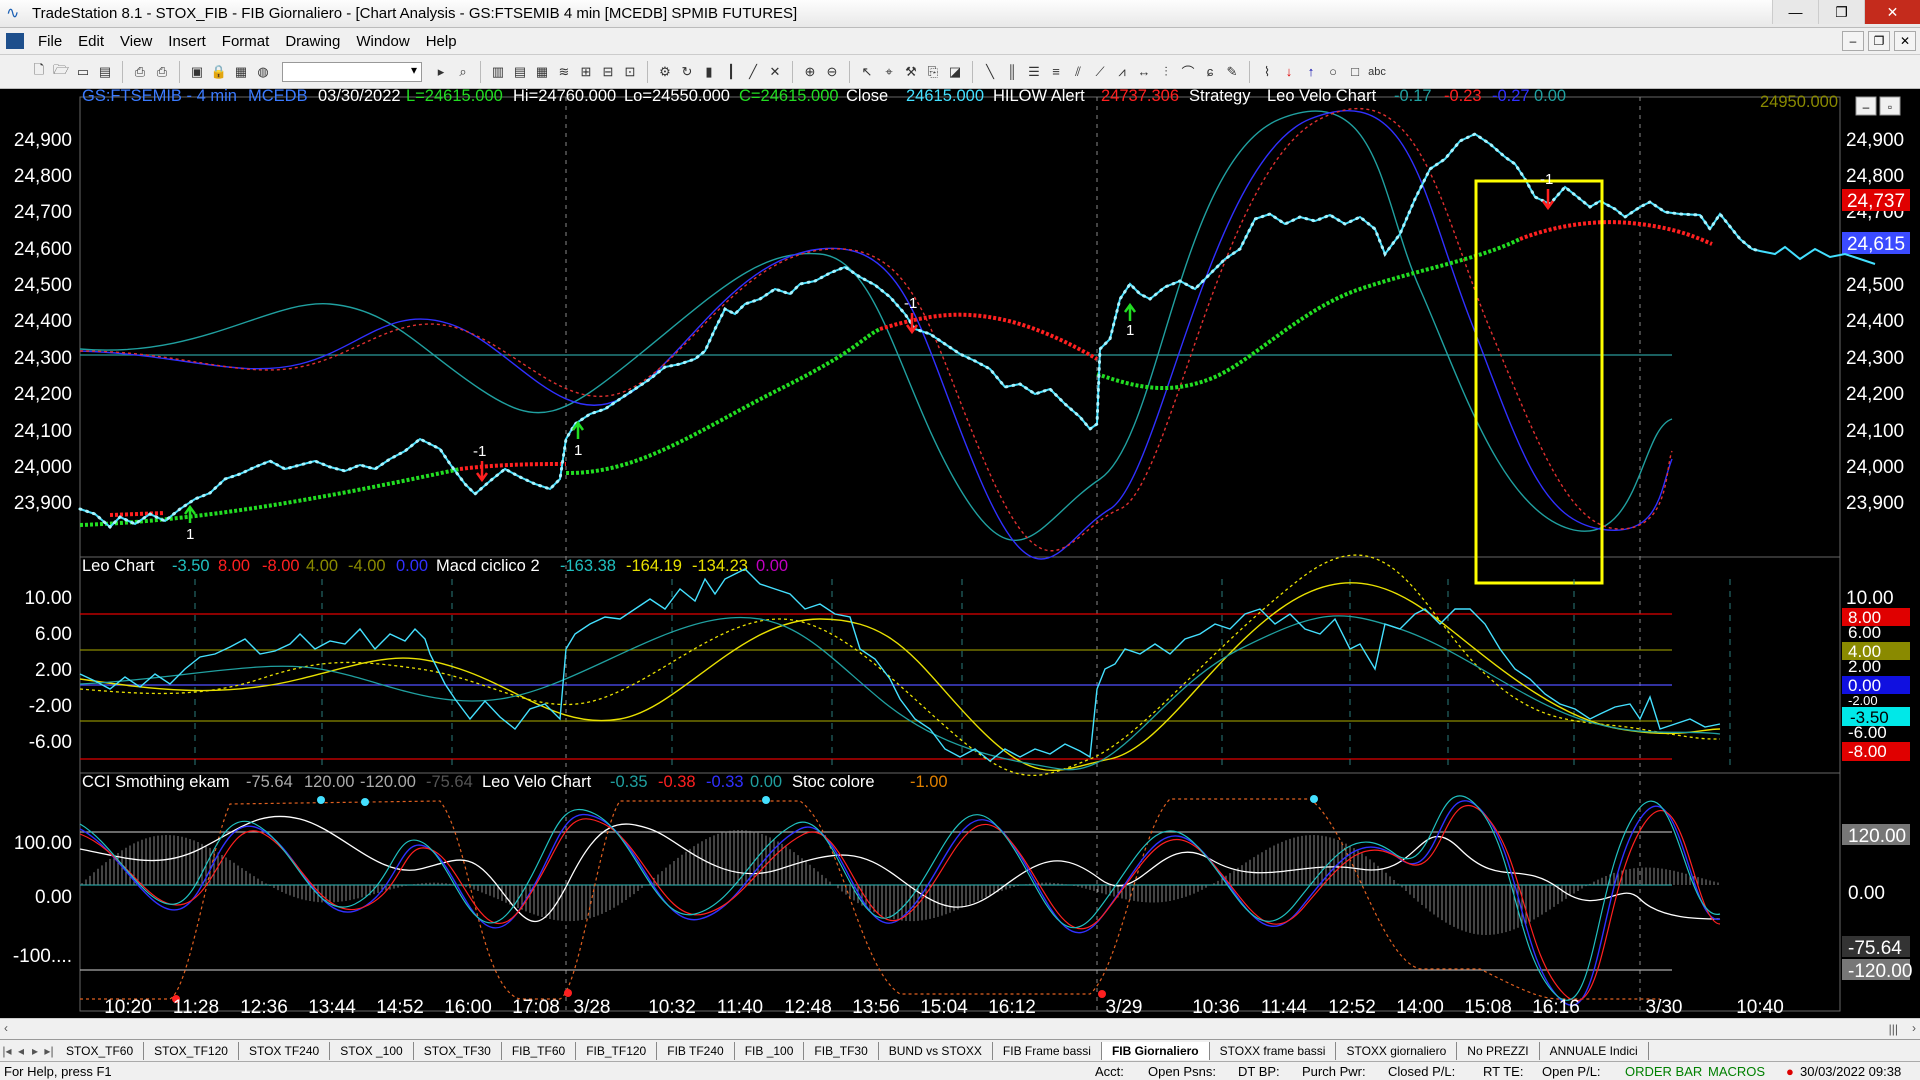 The image size is (1920, 1080). I want to click on scroll-left-icon: ‹, so click(6, 1028).